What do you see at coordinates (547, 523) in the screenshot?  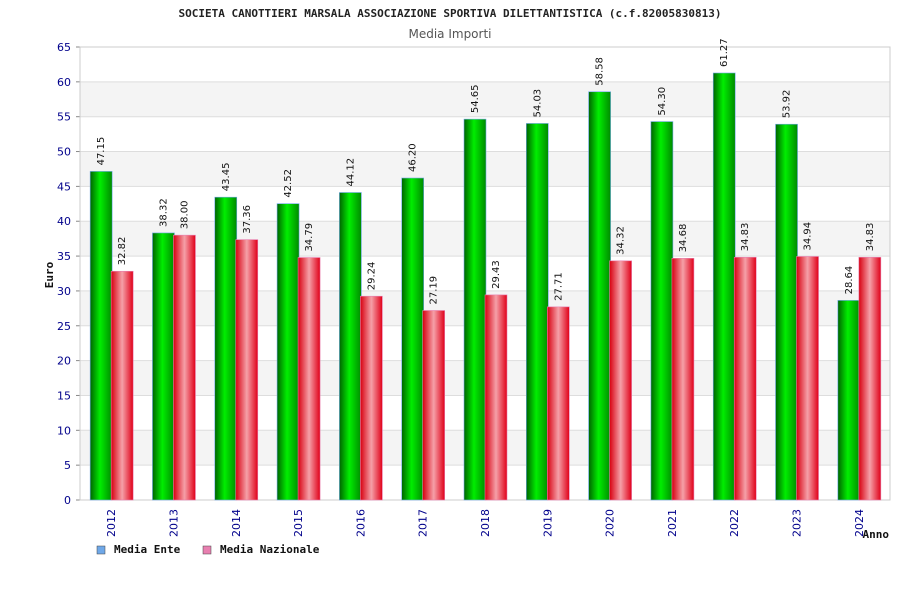 I see `x-tick-label-2019: 2019` at bounding box center [547, 523].